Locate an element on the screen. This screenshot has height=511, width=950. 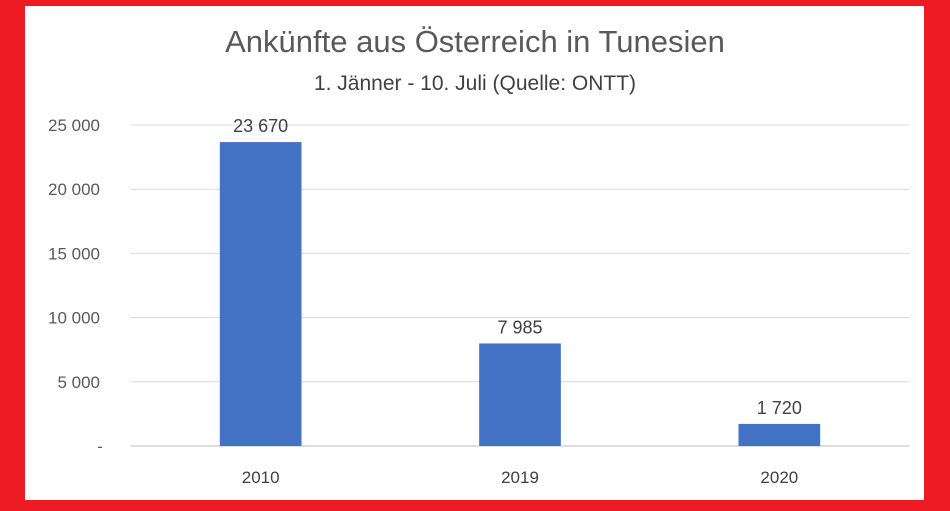
y-axis-ticks: - 5 000 10 000 15 000 20 000 25 000 is located at coordinates (75, 286).